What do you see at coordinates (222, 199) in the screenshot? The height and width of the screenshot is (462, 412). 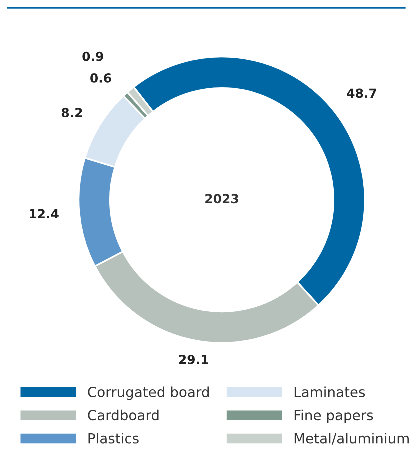 I see `text: 2023` at bounding box center [222, 199].